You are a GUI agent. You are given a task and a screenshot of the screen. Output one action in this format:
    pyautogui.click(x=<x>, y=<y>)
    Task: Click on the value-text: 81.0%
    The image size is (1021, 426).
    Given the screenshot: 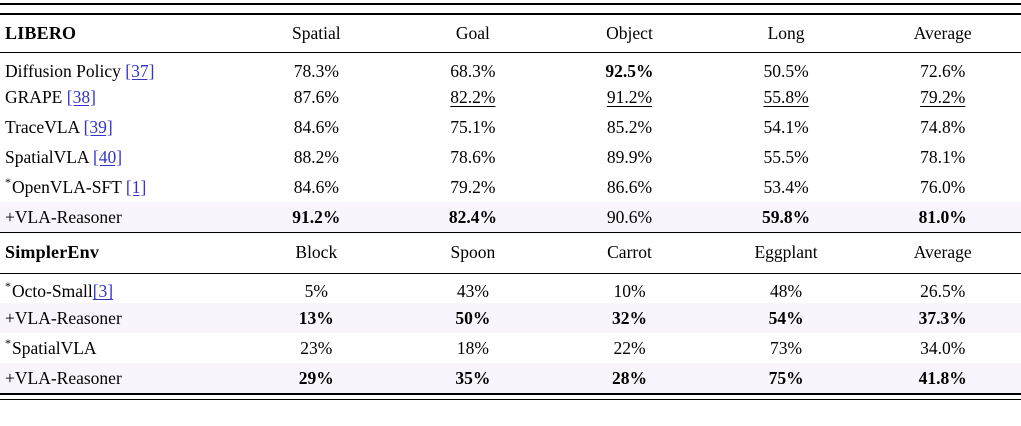 What is the action you would take?
    pyautogui.click(x=942, y=216)
    